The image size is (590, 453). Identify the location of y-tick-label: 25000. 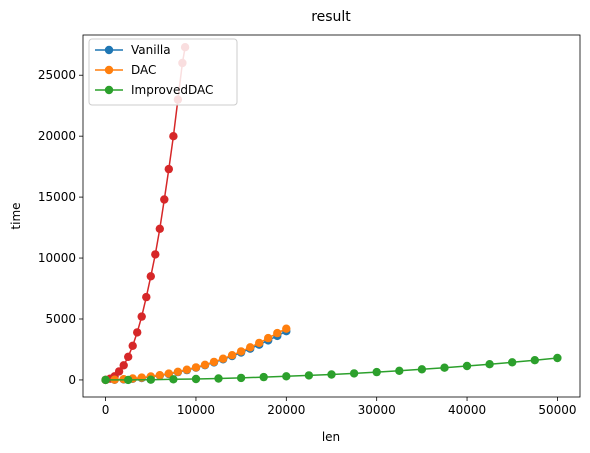
(57, 75).